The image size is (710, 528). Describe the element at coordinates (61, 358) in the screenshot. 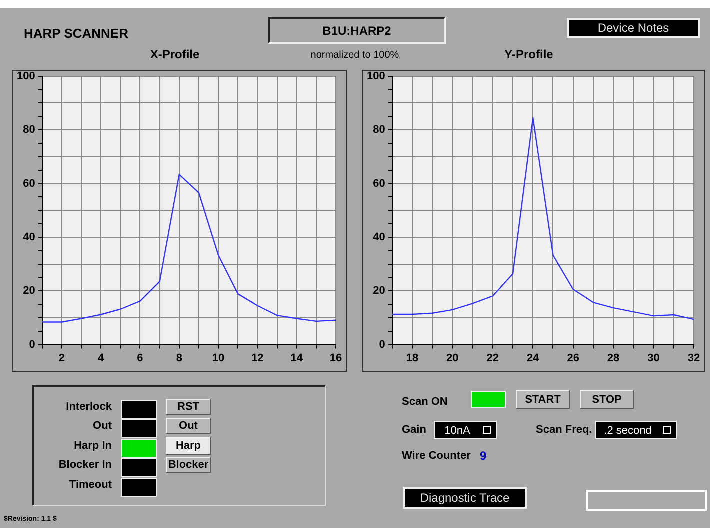

I see `x-tick-label: 2` at that location.